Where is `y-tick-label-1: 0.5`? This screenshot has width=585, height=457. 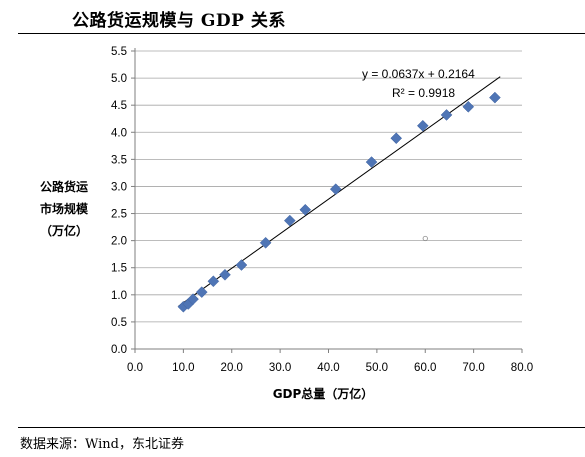
y-tick-label-1: 0.5 is located at coordinates (119, 323).